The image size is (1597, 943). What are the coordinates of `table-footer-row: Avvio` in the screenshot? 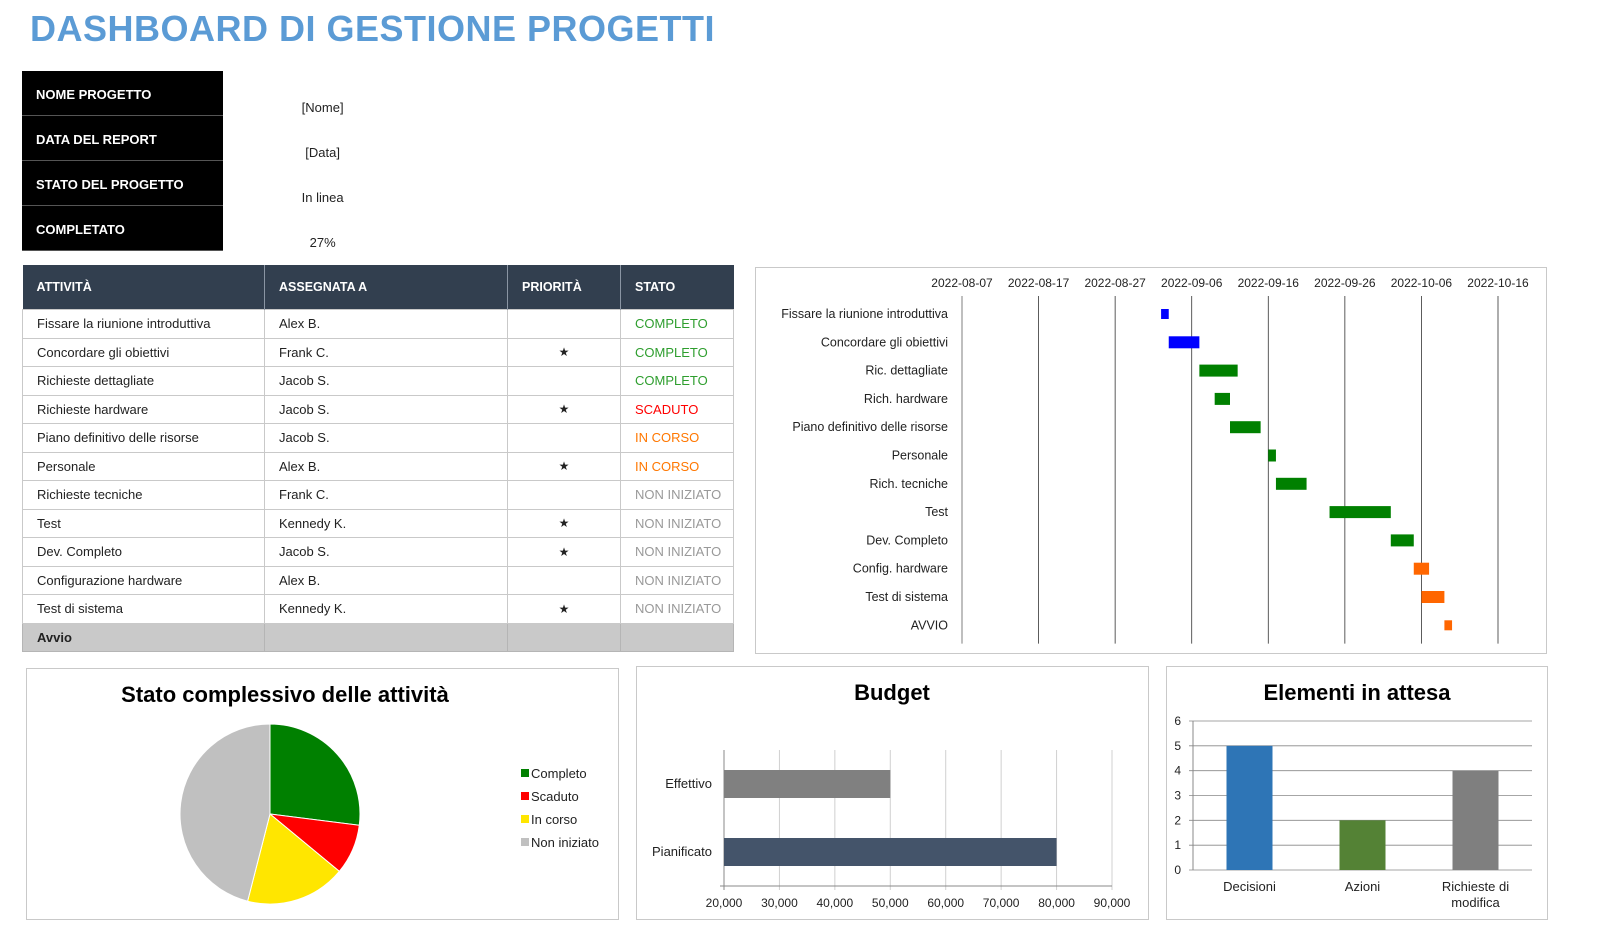 It's located at (378, 637).